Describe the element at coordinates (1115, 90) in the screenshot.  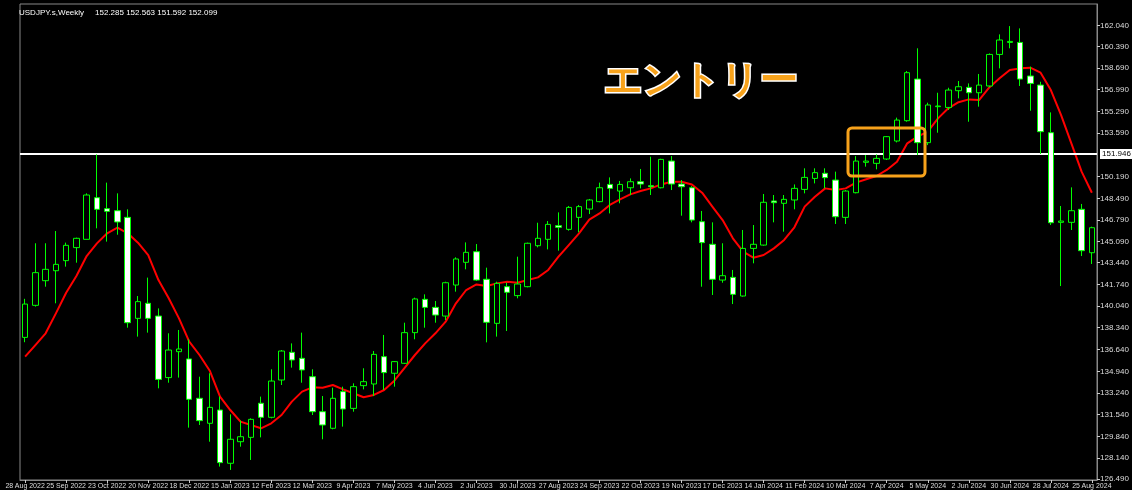
I see `y-tick-label: 156.990` at that location.